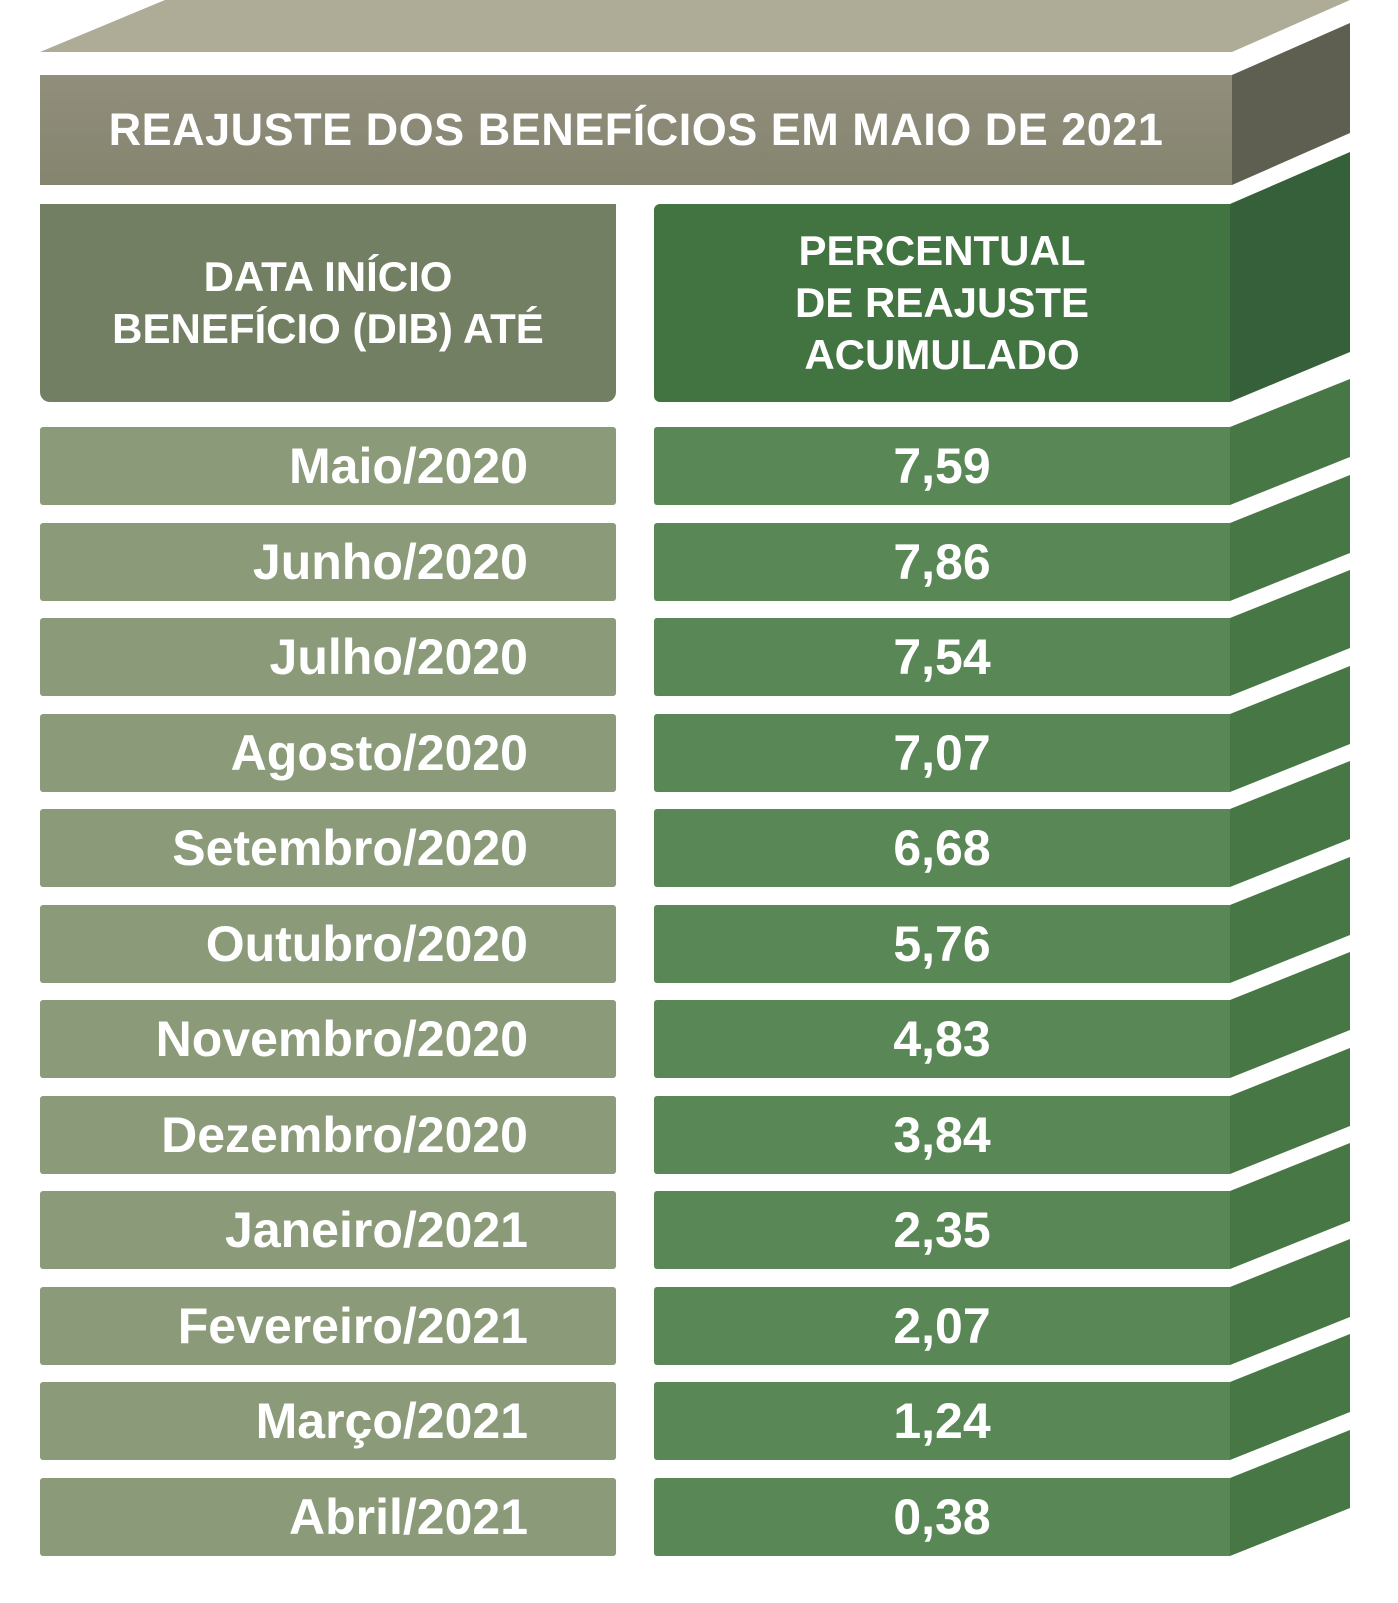  Describe the element at coordinates (942, 1421) in the screenshot. I see `percent-cell: 1,24` at that location.